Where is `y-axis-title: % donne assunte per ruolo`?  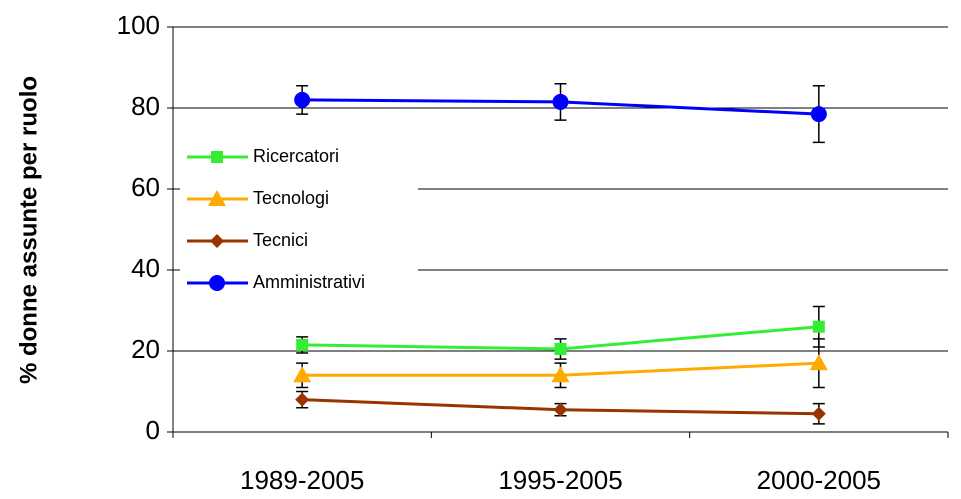 y-axis-title: % donne assunte per ruolo is located at coordinates (28, 230).